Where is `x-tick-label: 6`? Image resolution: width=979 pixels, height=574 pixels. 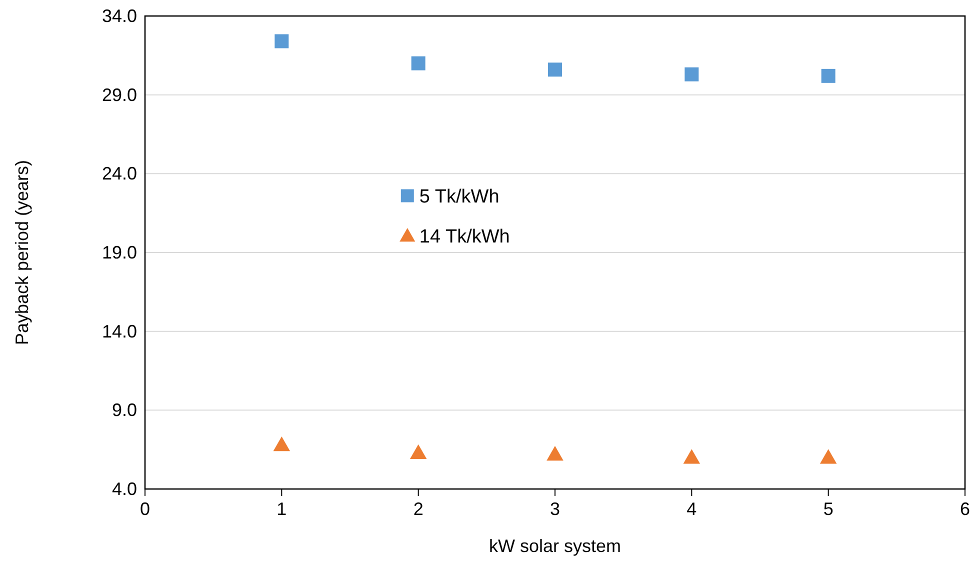
x-tick-label: 6 is located at coordinates (965, 509).